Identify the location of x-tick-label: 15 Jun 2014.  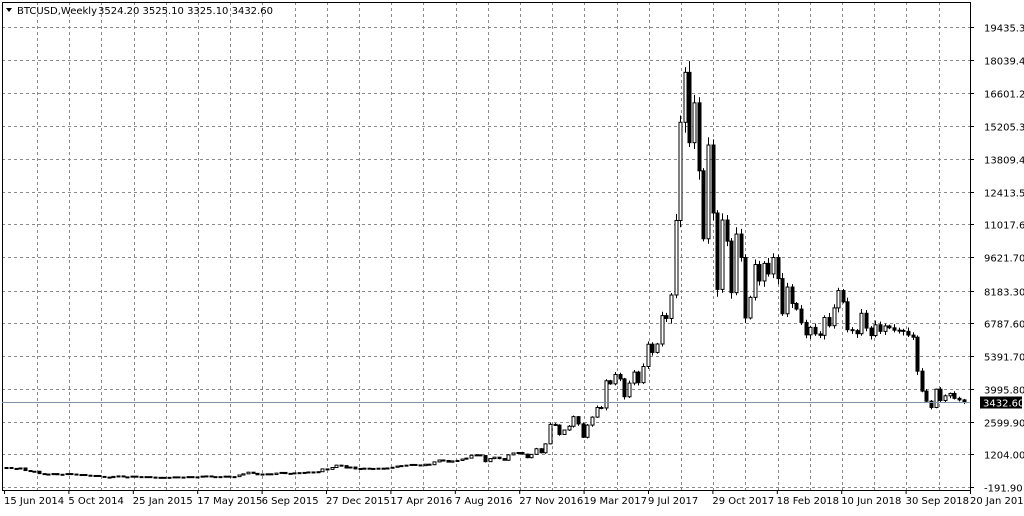
(34, 501).